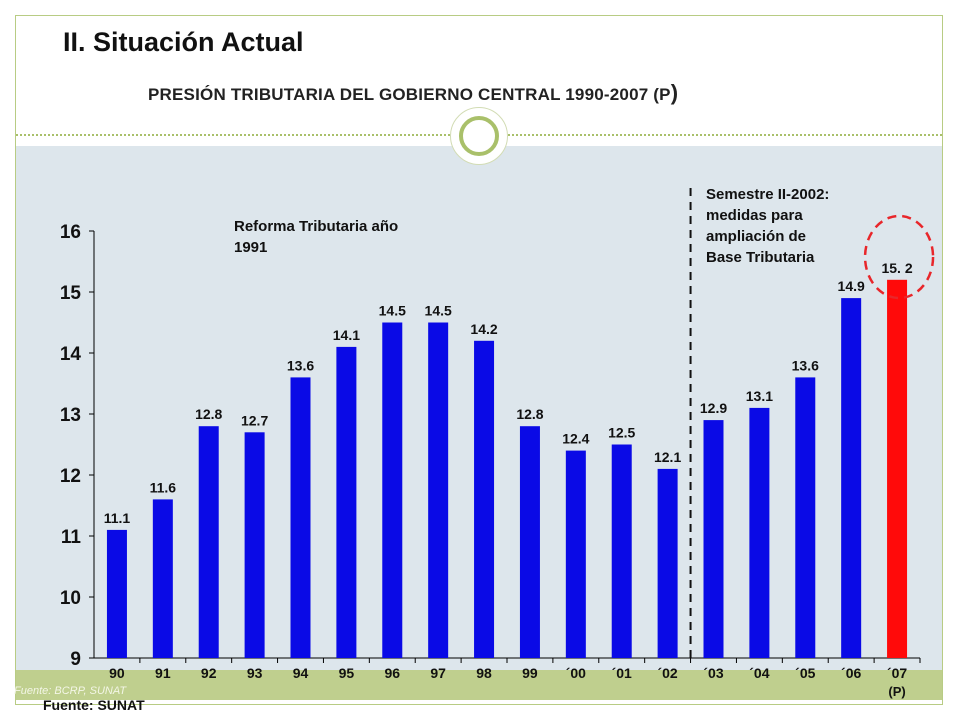  What do you see at coordinates (183, 42) in the screenshot?
I see `slide-title: II. Situación Actual` at bounding box center [183, 42].